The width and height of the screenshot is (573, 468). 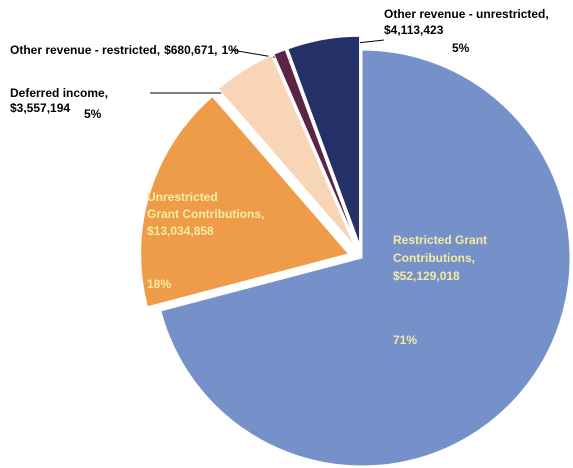 I want to click on value-label: $13,034,858, so click(x=180, y=231).